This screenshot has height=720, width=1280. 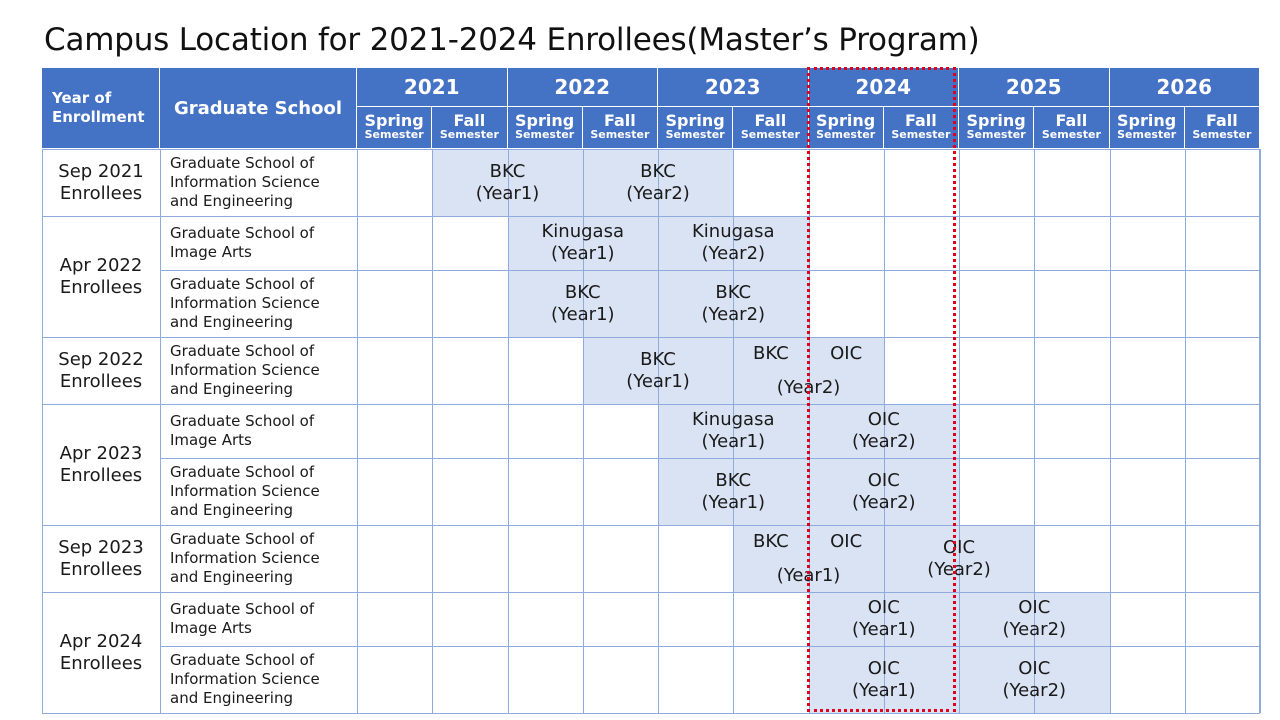 I want to click on enrollment-group-label: Sep 2021 Enrollees, so click(x=101, y=182).